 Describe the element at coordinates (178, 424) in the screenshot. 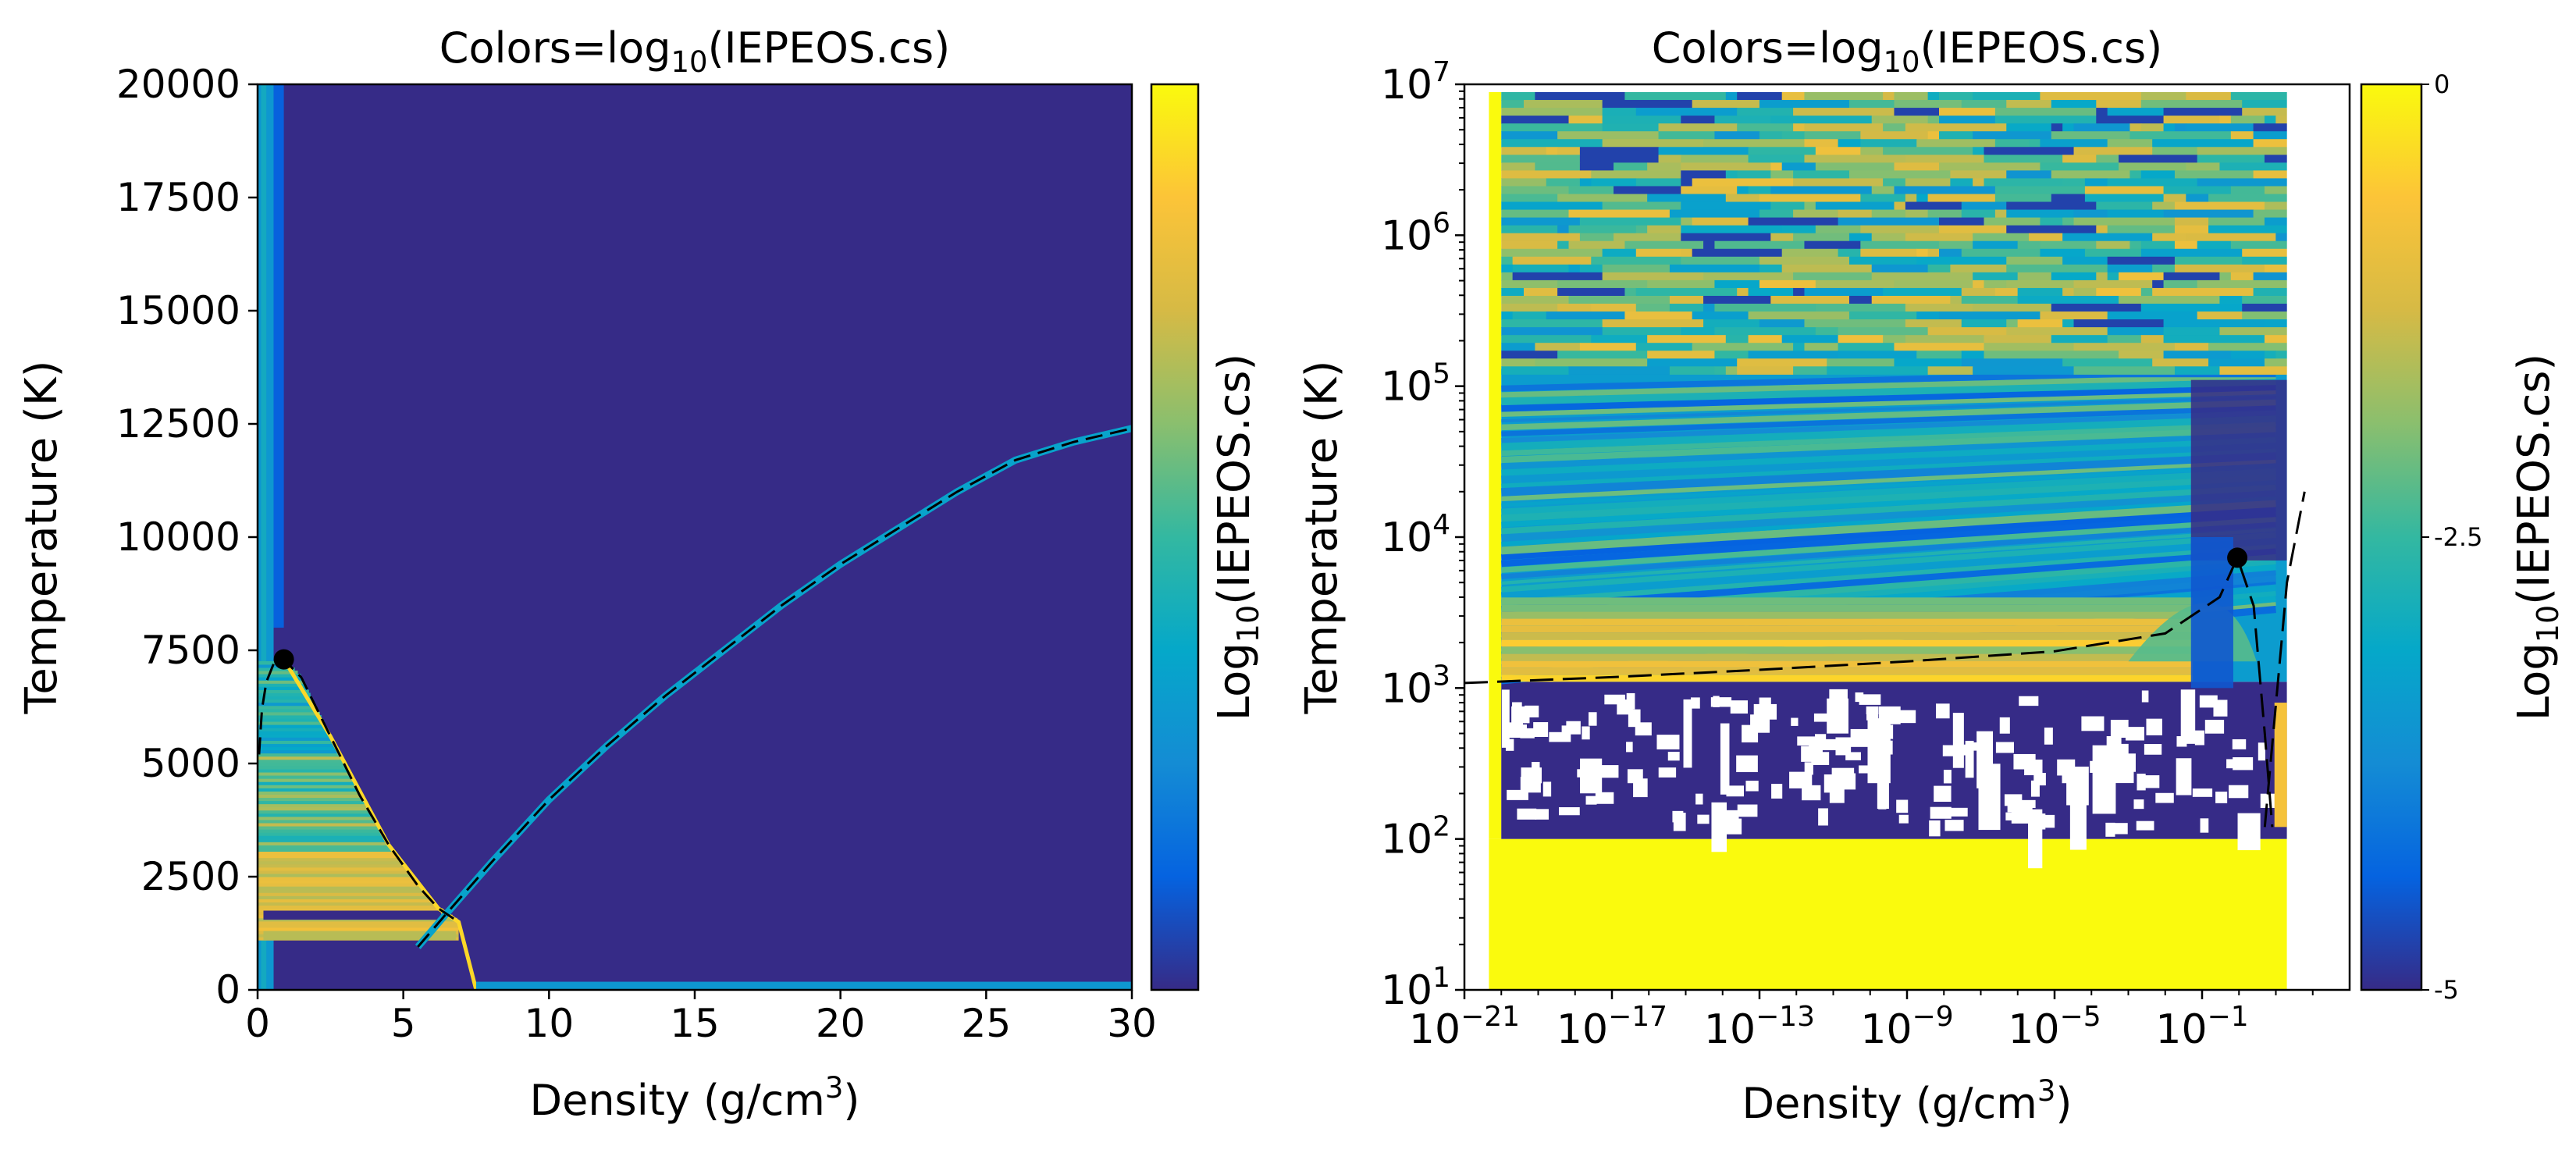

I see `y-tick-label: 12500` at that location.